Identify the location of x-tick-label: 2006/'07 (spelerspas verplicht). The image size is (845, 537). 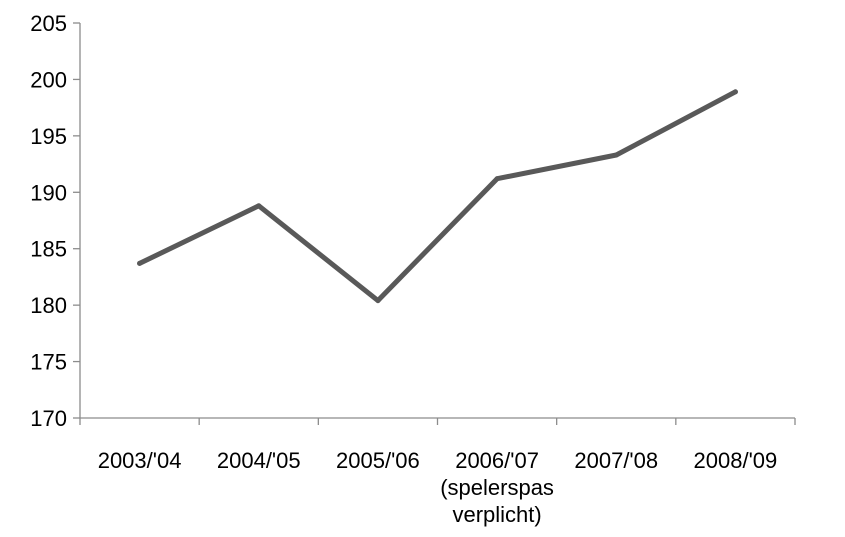
(497, 487).